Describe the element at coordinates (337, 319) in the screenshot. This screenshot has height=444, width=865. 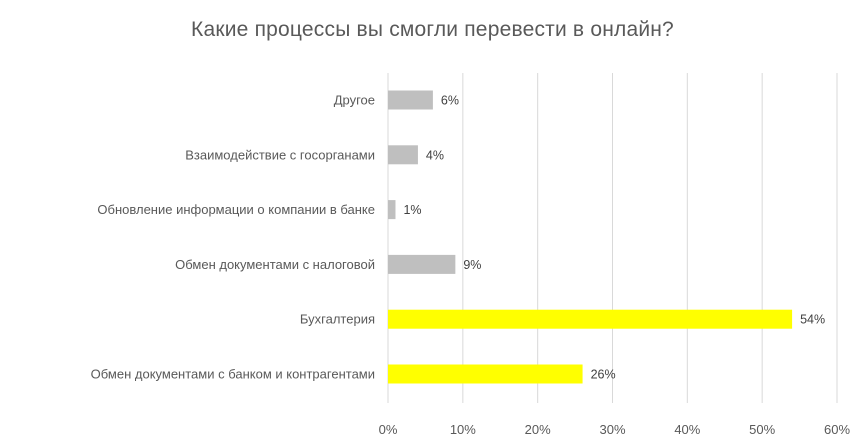
I see `category-label: Бухгалтерия` at that location.